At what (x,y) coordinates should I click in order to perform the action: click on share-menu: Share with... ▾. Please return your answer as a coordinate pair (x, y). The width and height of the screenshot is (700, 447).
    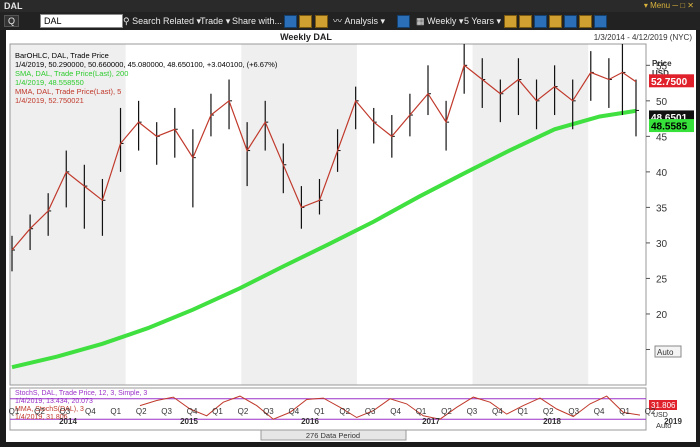
    Looking at the image, I should click on (260, 21).